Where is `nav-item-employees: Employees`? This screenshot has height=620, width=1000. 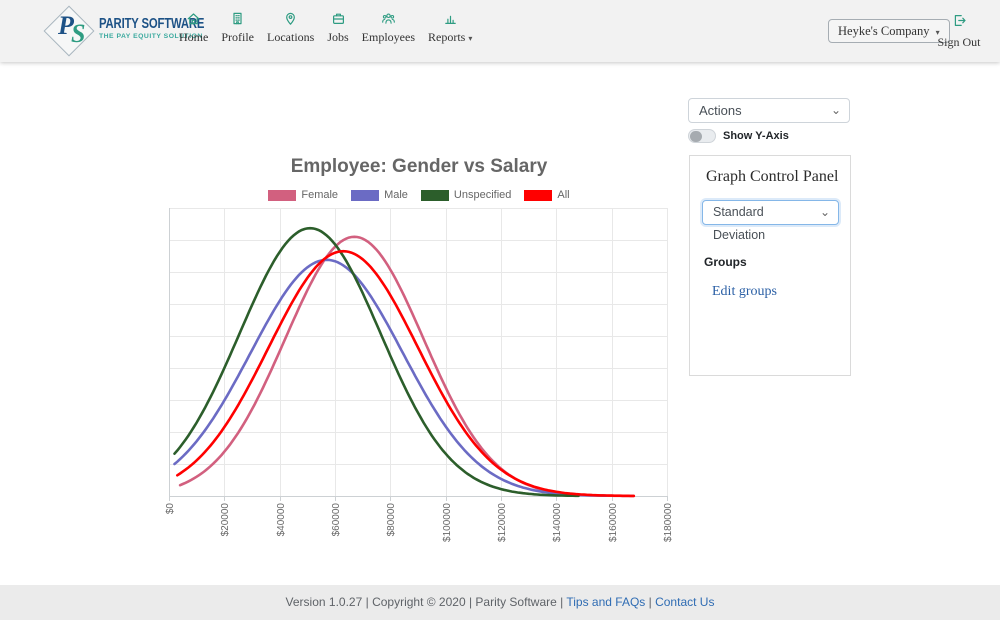 nav-item-employees: Employees is located at coordinates (388, 28).